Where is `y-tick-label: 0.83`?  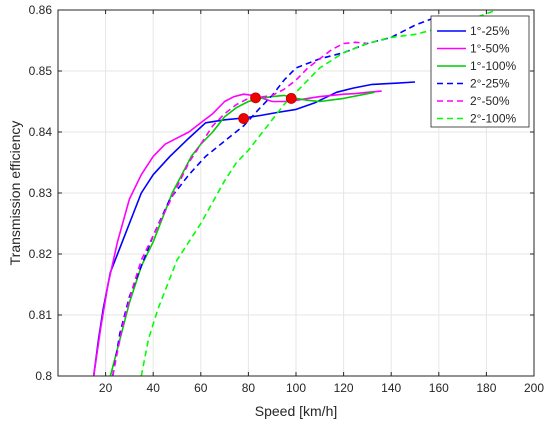
y-tick-label: 0.83 is located at coordinates (41, 193).